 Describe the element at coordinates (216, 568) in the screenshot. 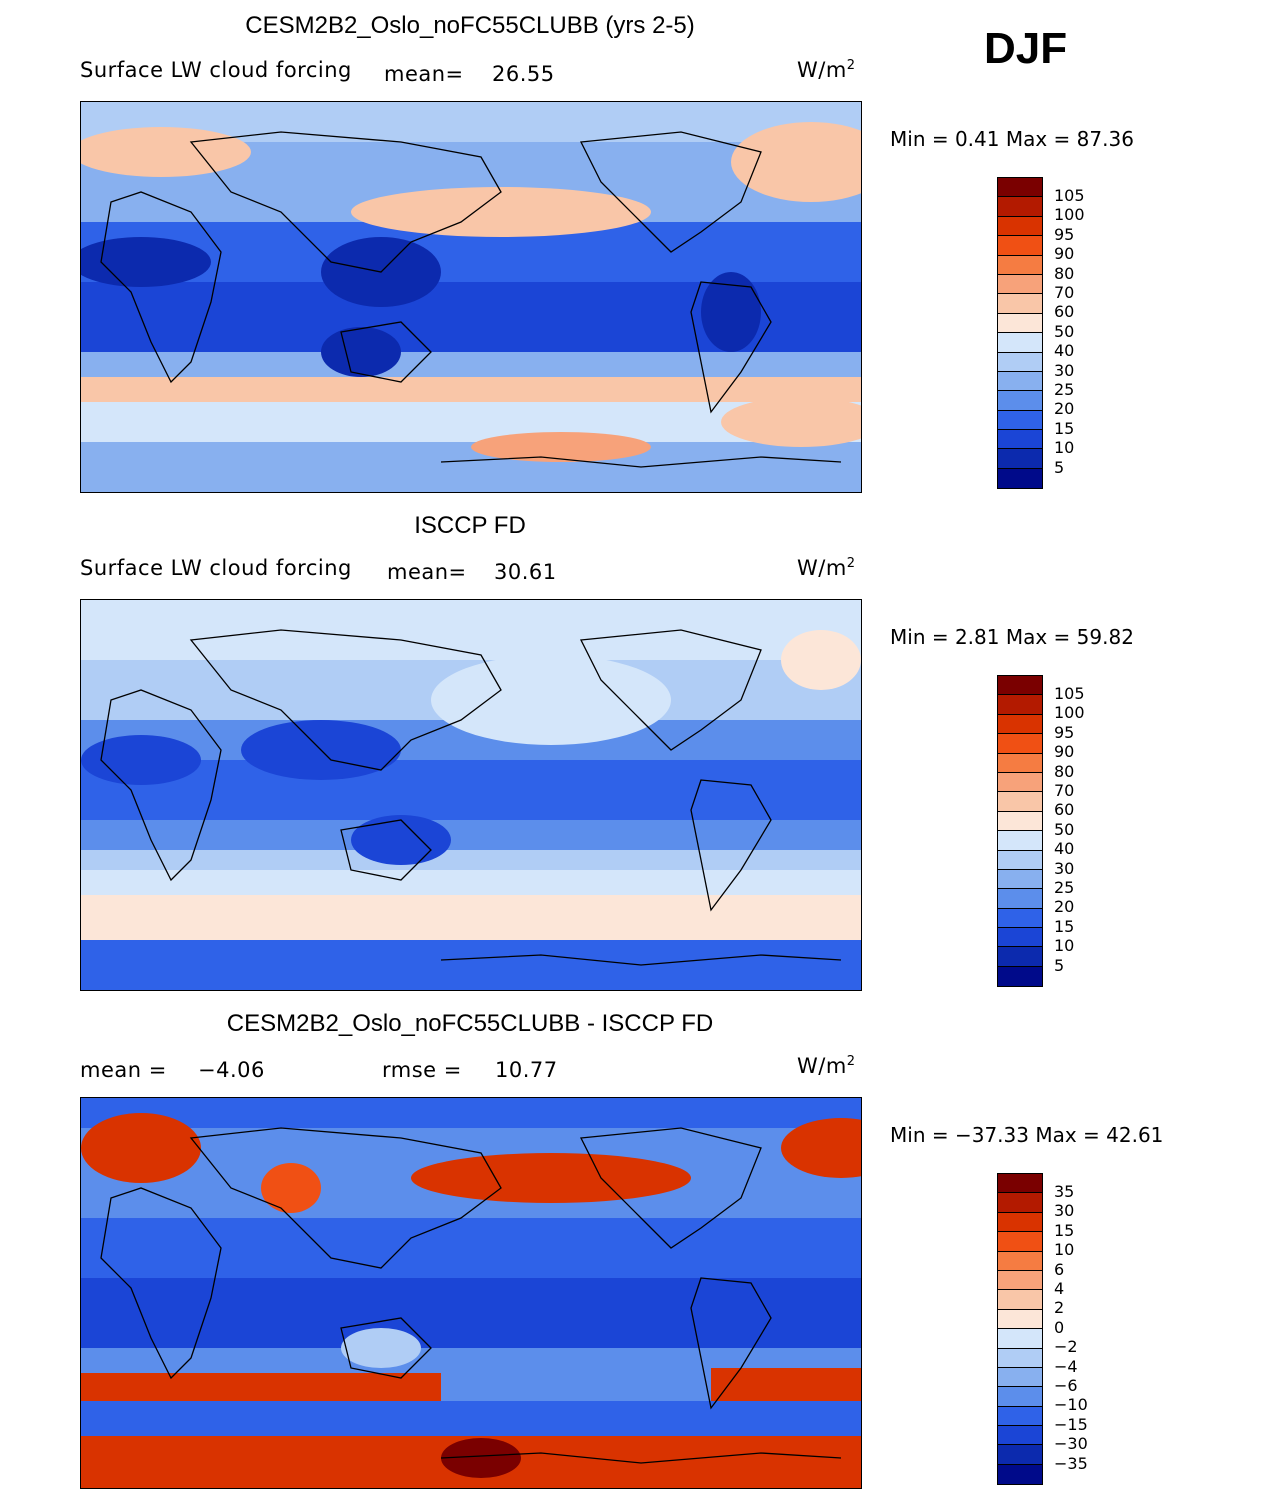

I see `panel2-variable-label: Surface LW cloud forcing` at that location.